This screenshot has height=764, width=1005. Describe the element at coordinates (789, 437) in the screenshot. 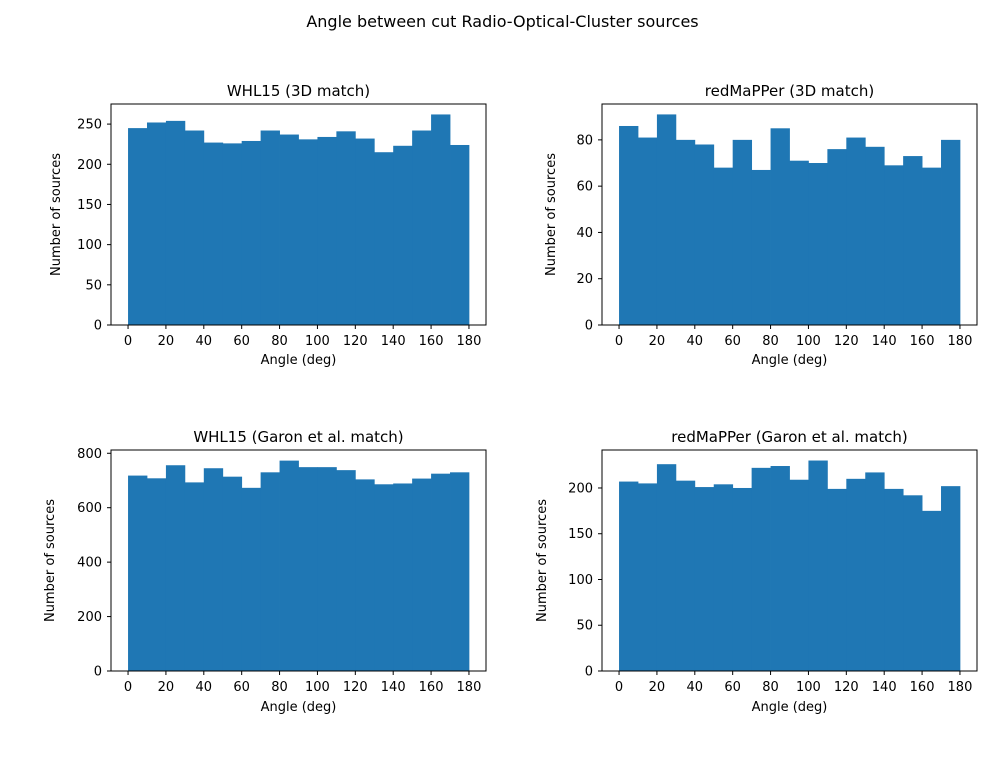

I see `panel-title: redMaPPer (Garon et al. match)` at that location.